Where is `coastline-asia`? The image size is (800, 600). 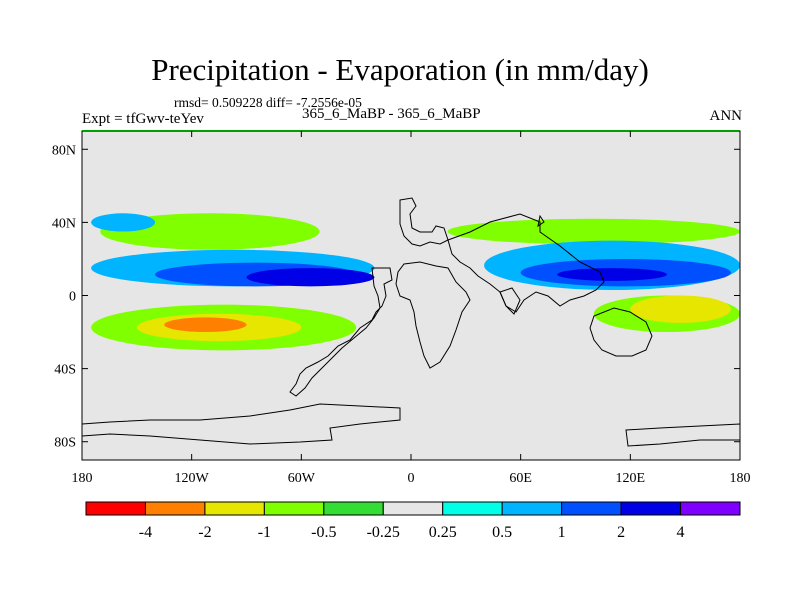 coastline-asia is located at coordinates (526, 263).